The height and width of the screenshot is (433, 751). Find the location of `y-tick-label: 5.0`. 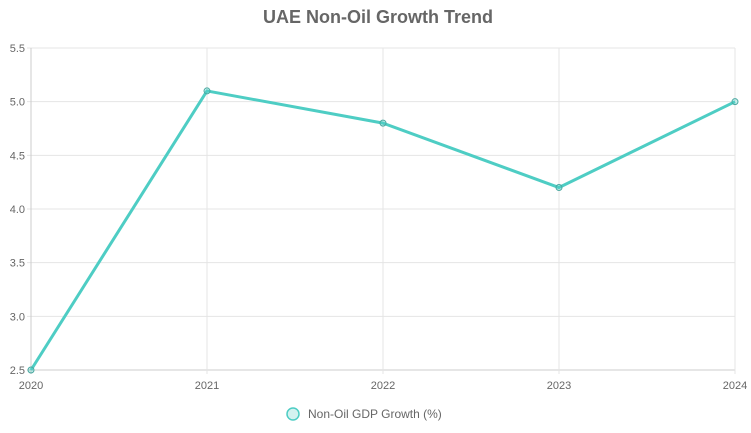

y-tick-label: 5.0 is located at coordinates (17, 103).